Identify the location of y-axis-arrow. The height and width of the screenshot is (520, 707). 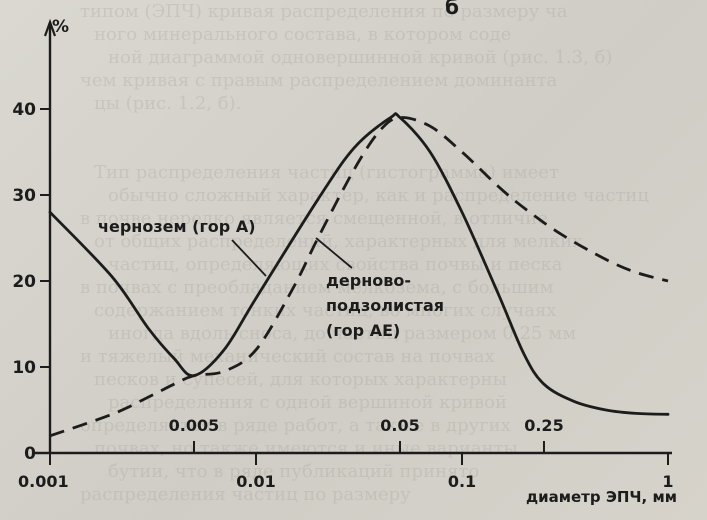
(50, 27).